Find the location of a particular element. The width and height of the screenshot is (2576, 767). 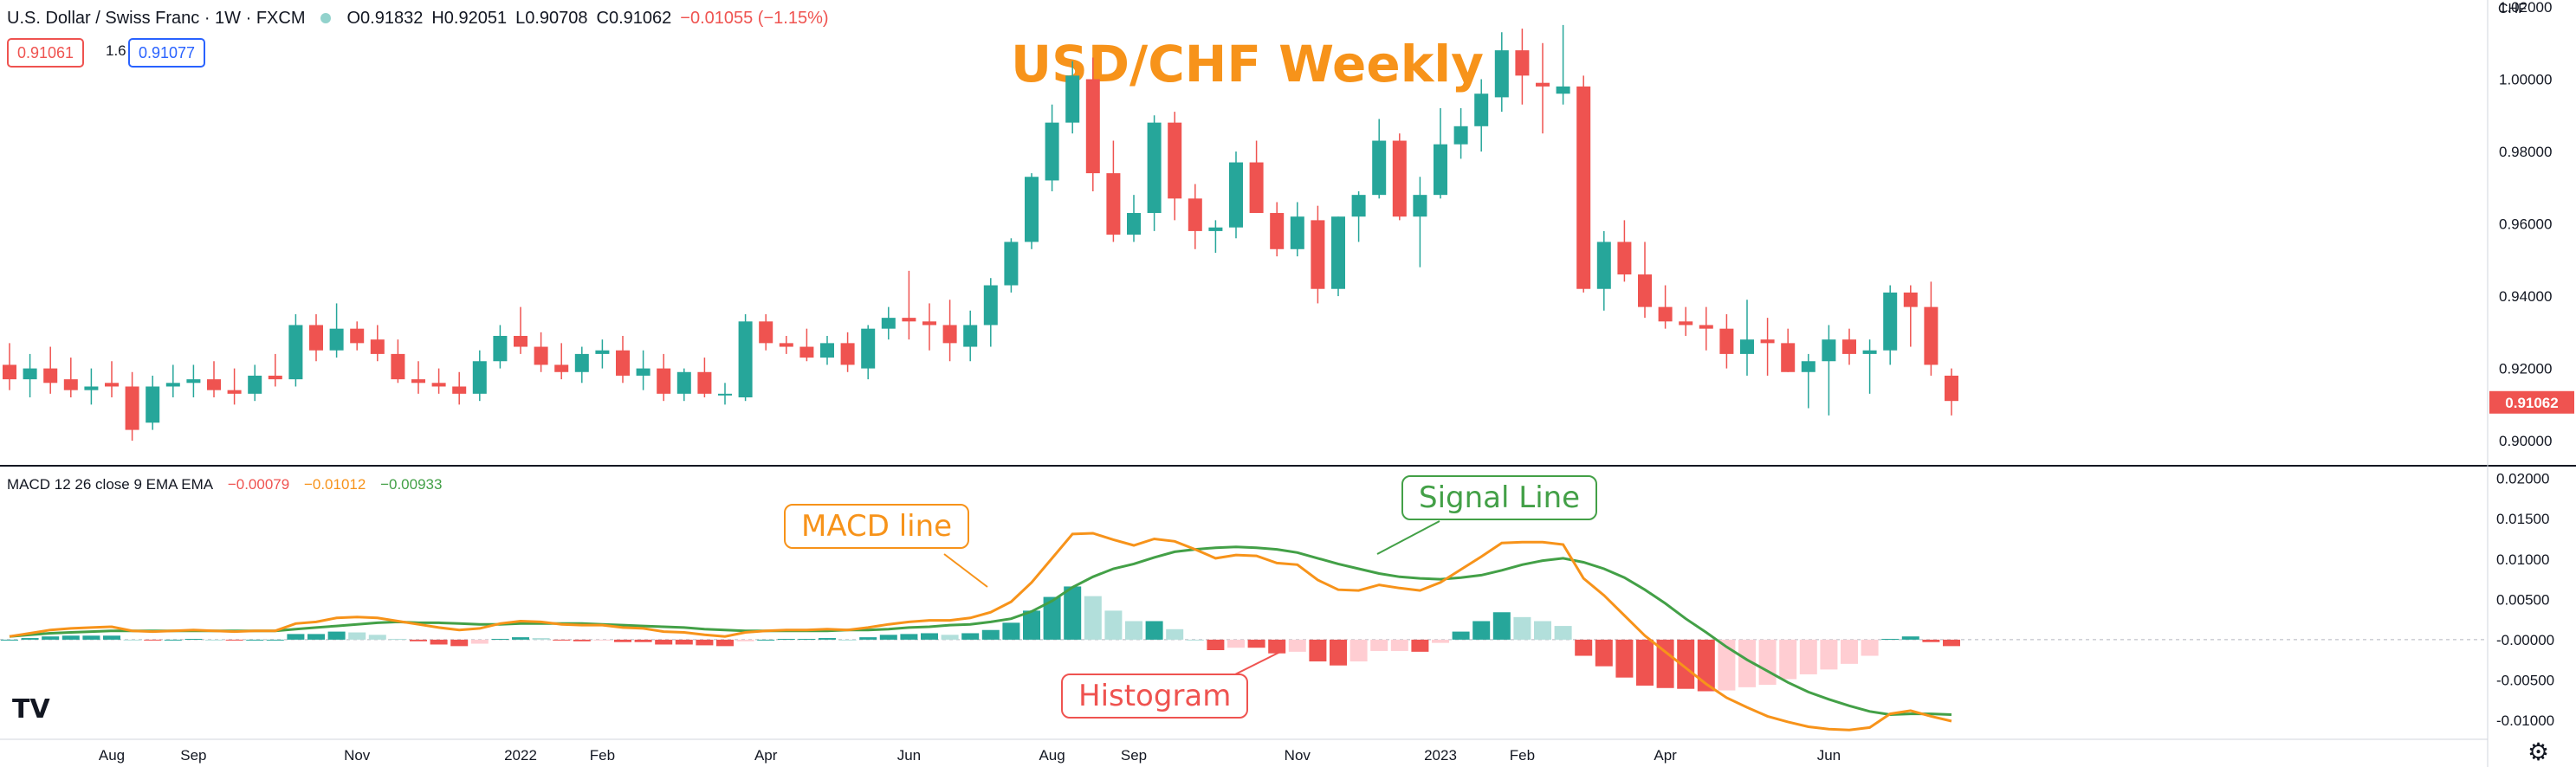

time-tick-label: Nov is located at coordinates (1298, 755).